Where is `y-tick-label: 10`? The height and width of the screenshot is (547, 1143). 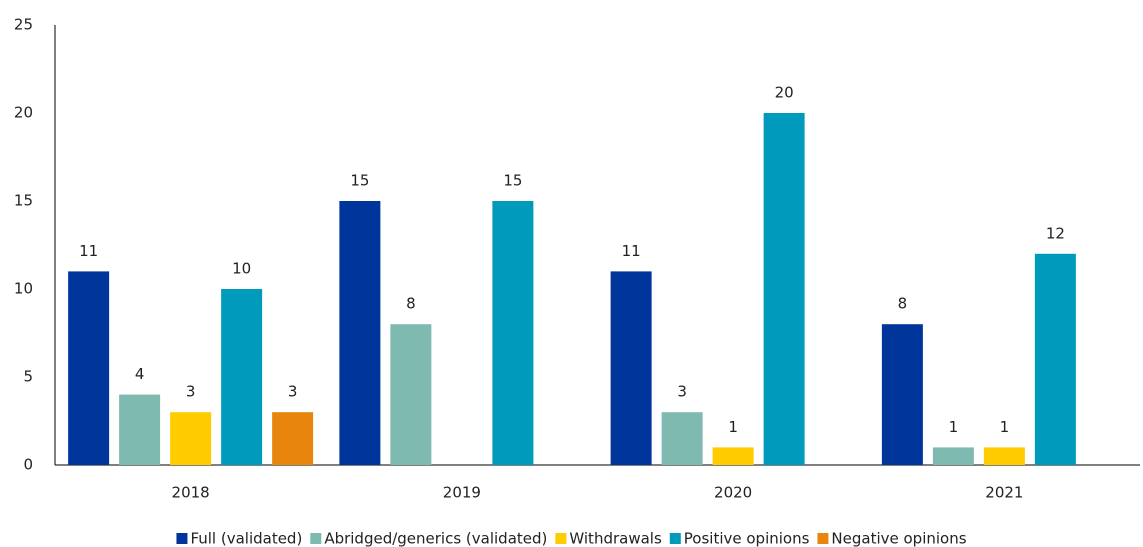
y-tick-label: 10 is located at coordinates (23, 289).